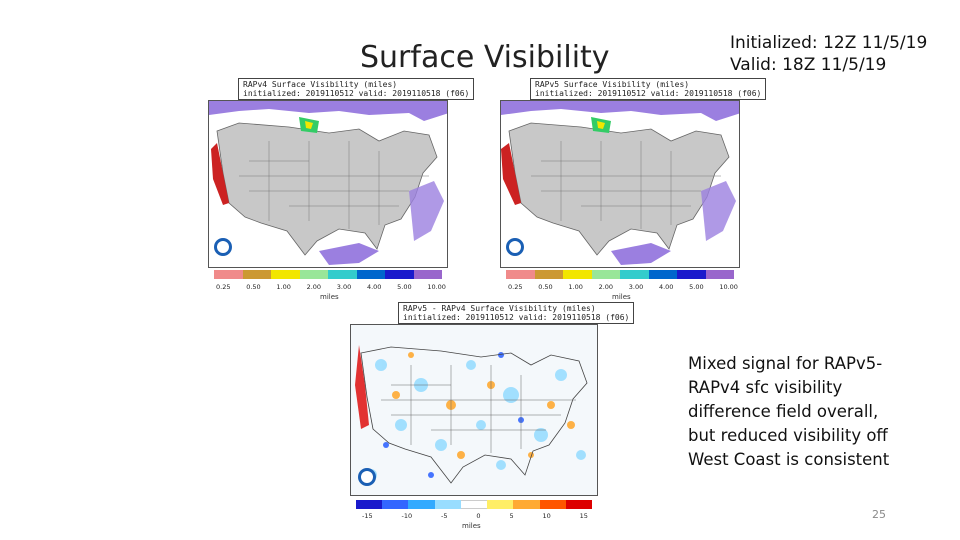  What do you see at coordinates (475, 516) in the screenshot?
I see `colorbar-ticks: -15 -10 -5 0 5 10 15` at bounding box center [475, 516].